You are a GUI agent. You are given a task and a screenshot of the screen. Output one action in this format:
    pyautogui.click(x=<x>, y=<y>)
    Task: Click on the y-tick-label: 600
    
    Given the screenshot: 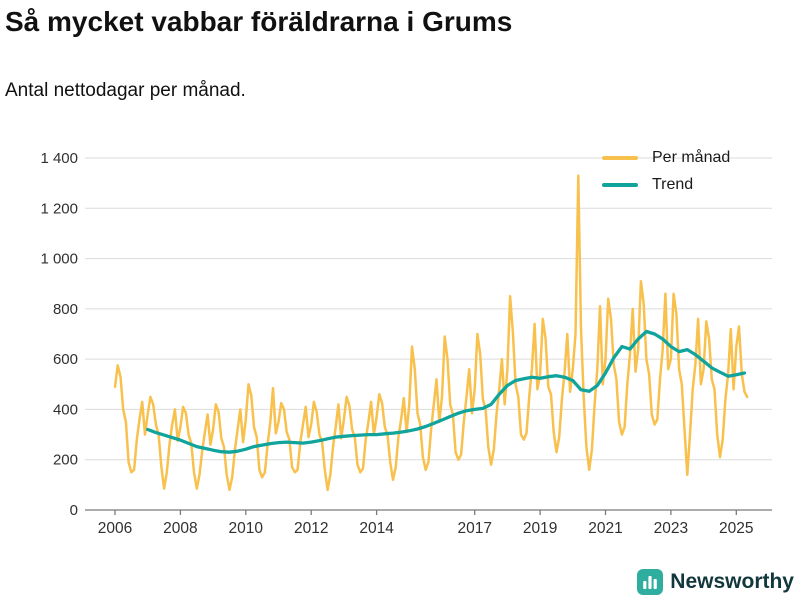 What is the action you would take?
    pyautogui.click(x=65, y=359)
    